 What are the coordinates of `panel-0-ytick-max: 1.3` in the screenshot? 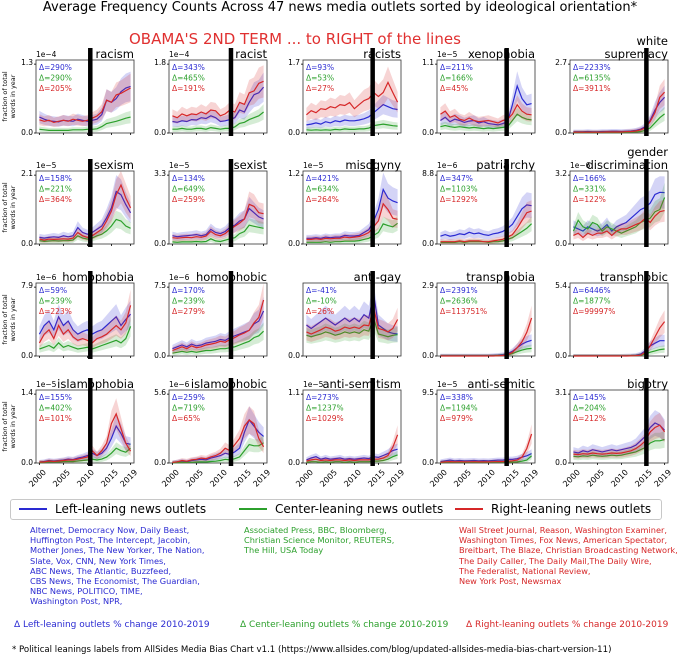 It's located at (27, 62).